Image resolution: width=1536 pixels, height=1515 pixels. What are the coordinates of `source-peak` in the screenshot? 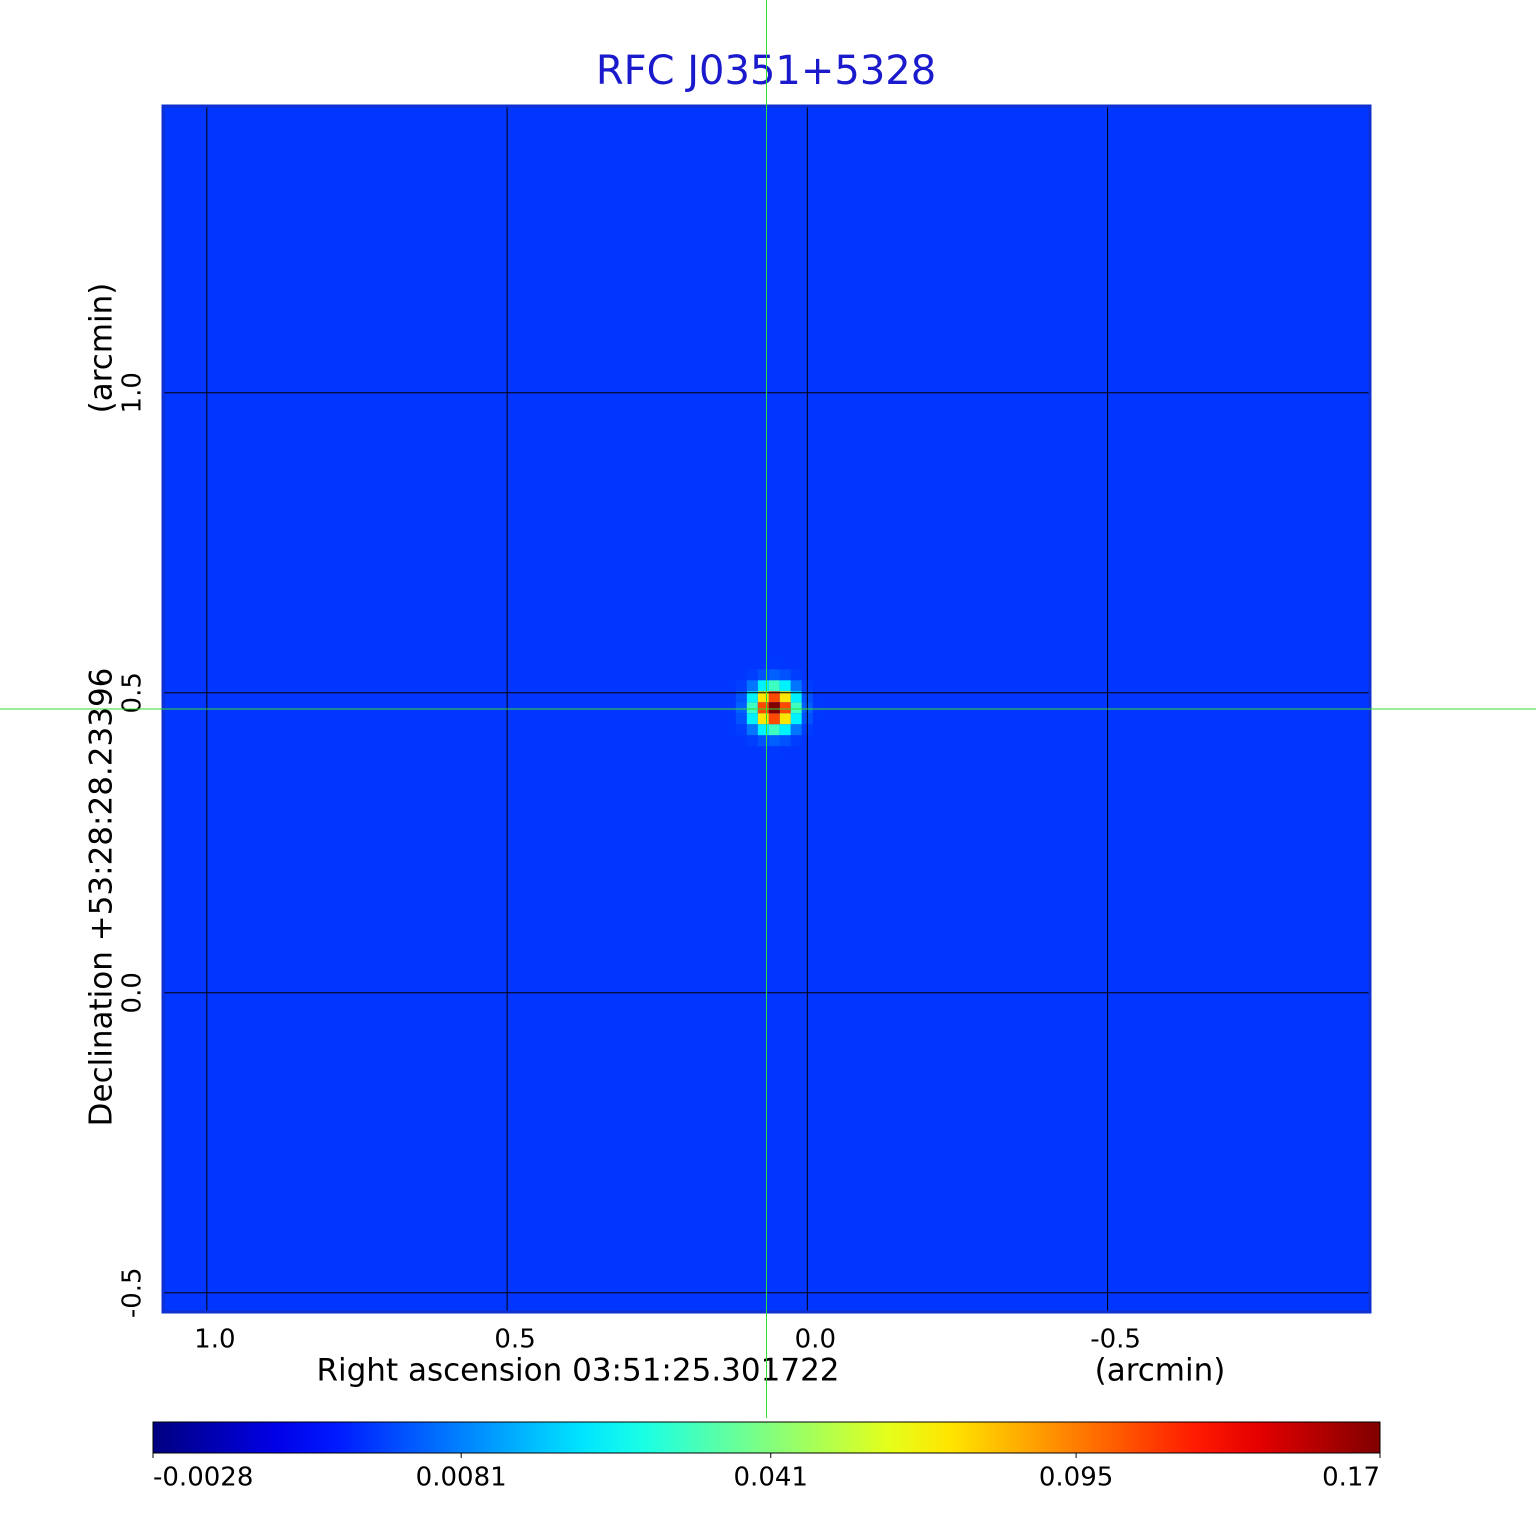 It's located at (774, 708).